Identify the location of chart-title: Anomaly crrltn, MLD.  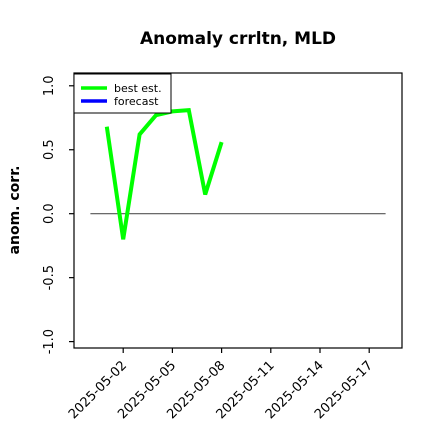
(238, 39).